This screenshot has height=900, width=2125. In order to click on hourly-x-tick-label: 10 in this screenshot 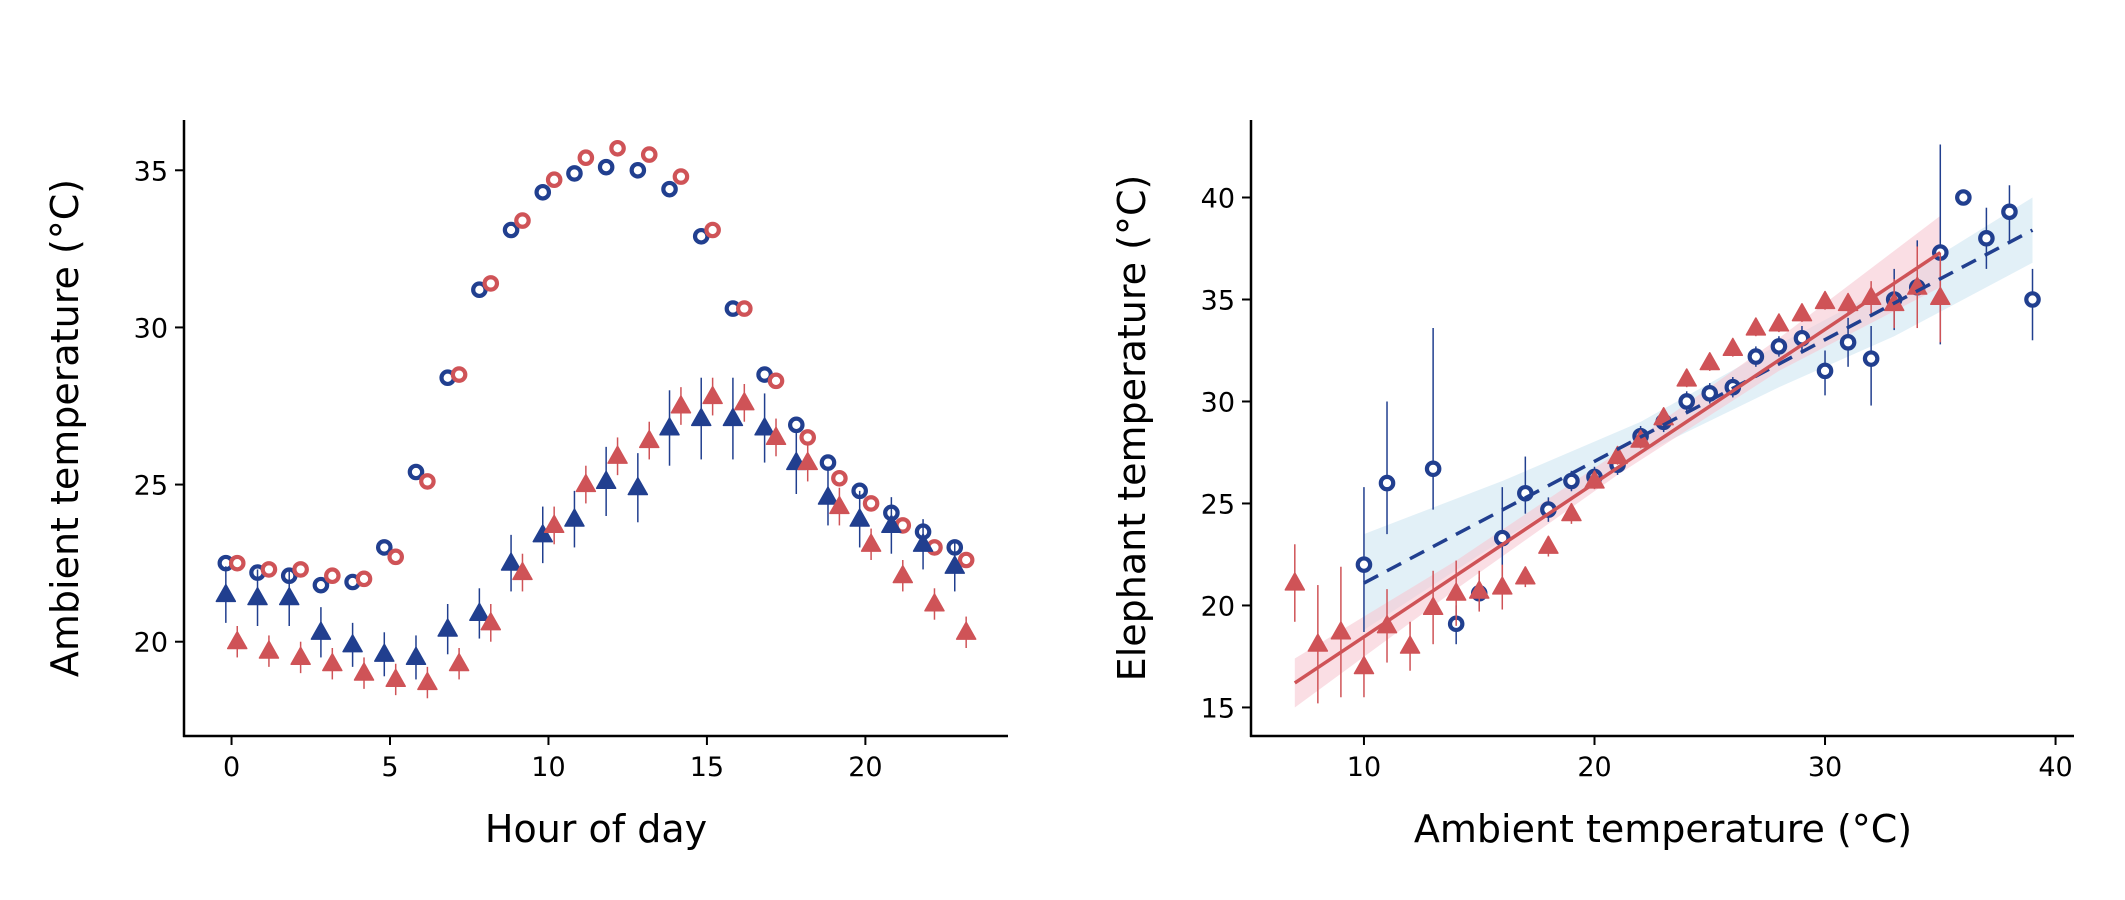, I will do `click(548, 767)`.